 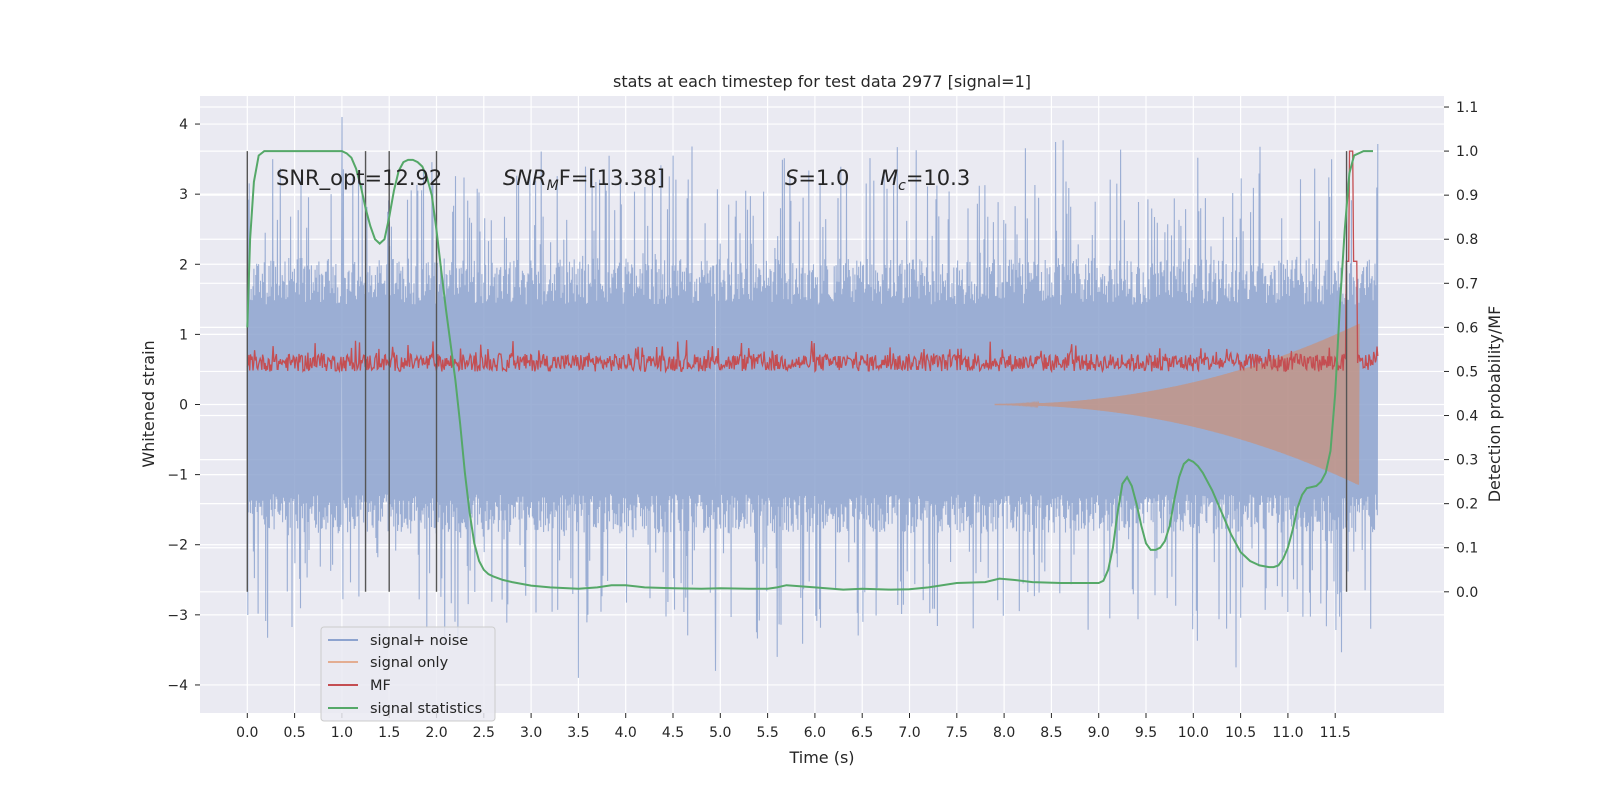 I want to click on y-left-tick-label: 1, so click(x=183, y=335).